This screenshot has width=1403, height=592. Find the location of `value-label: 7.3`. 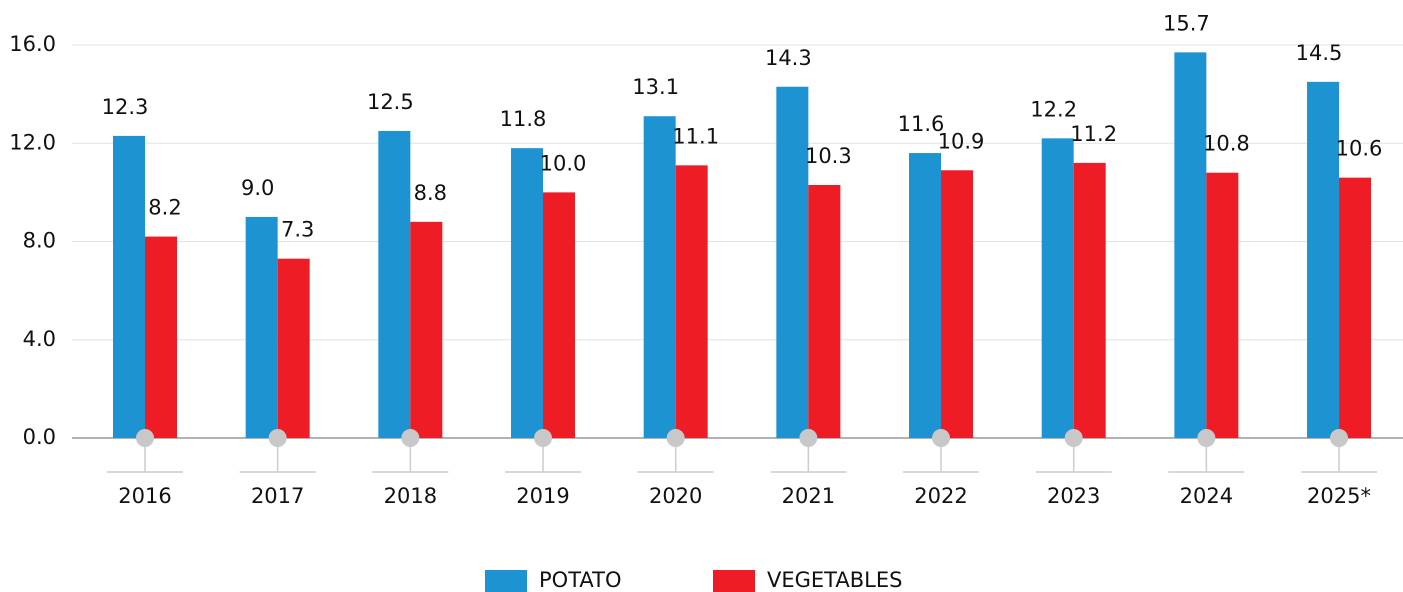

value-label: 7.3 is located at coordinates (297, 230).